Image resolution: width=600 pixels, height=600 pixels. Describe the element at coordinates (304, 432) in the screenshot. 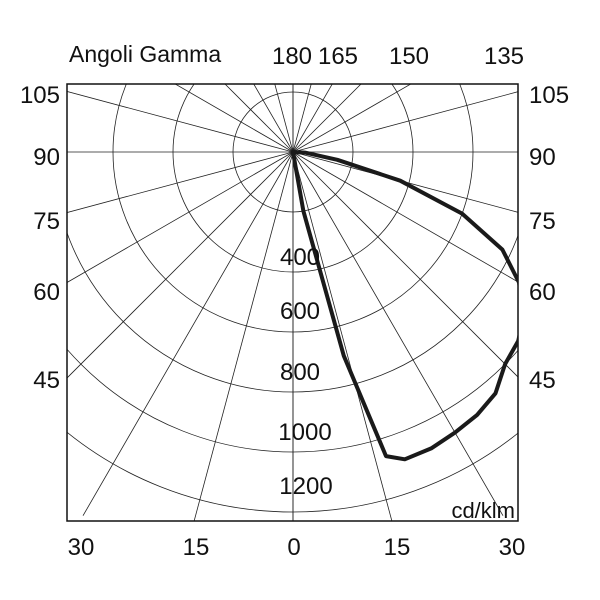

I see `radial-tick-label: 1000` at that location.